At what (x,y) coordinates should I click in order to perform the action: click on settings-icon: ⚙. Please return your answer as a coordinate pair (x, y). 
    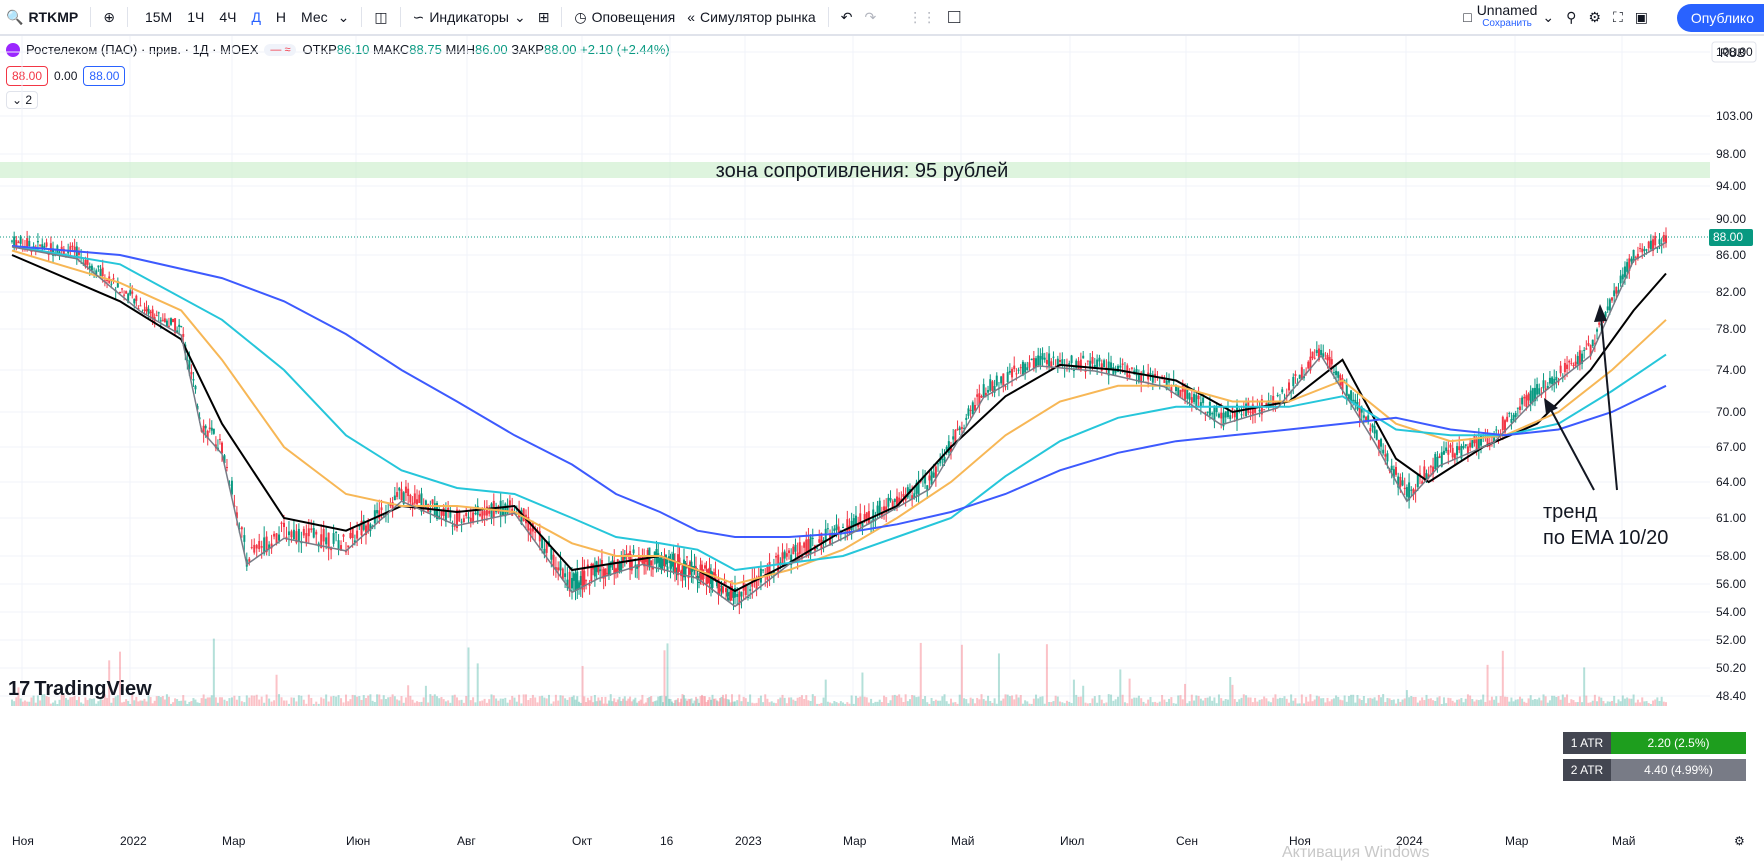
    Looking at the image, I should click on (1739, 841).